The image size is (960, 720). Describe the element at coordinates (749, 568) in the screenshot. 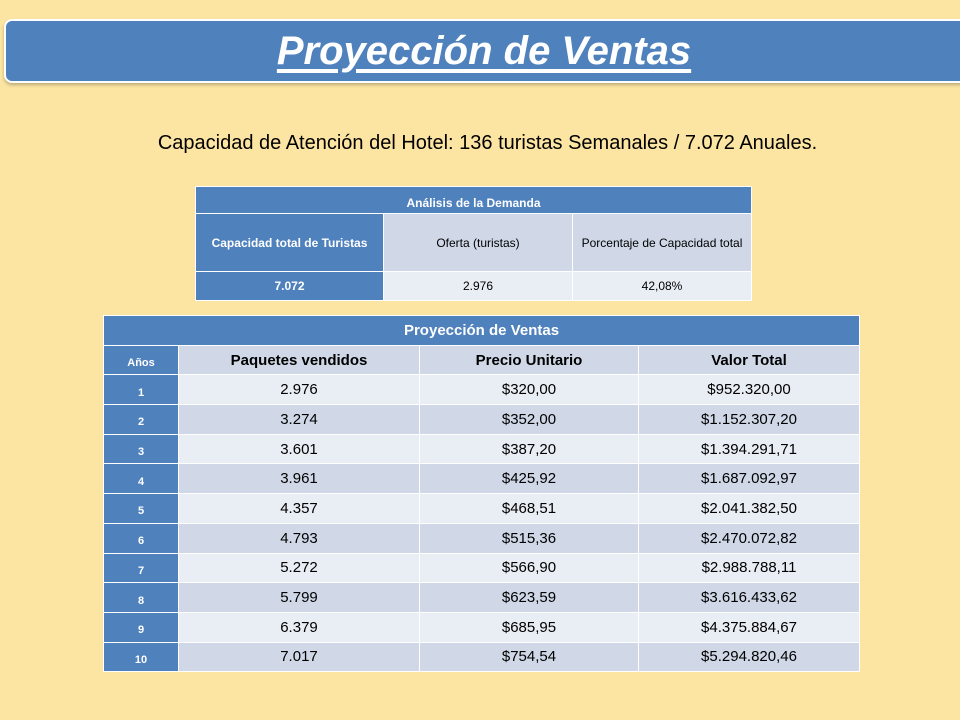

I see `total-value-cell: $2.988.788,11` at that location.